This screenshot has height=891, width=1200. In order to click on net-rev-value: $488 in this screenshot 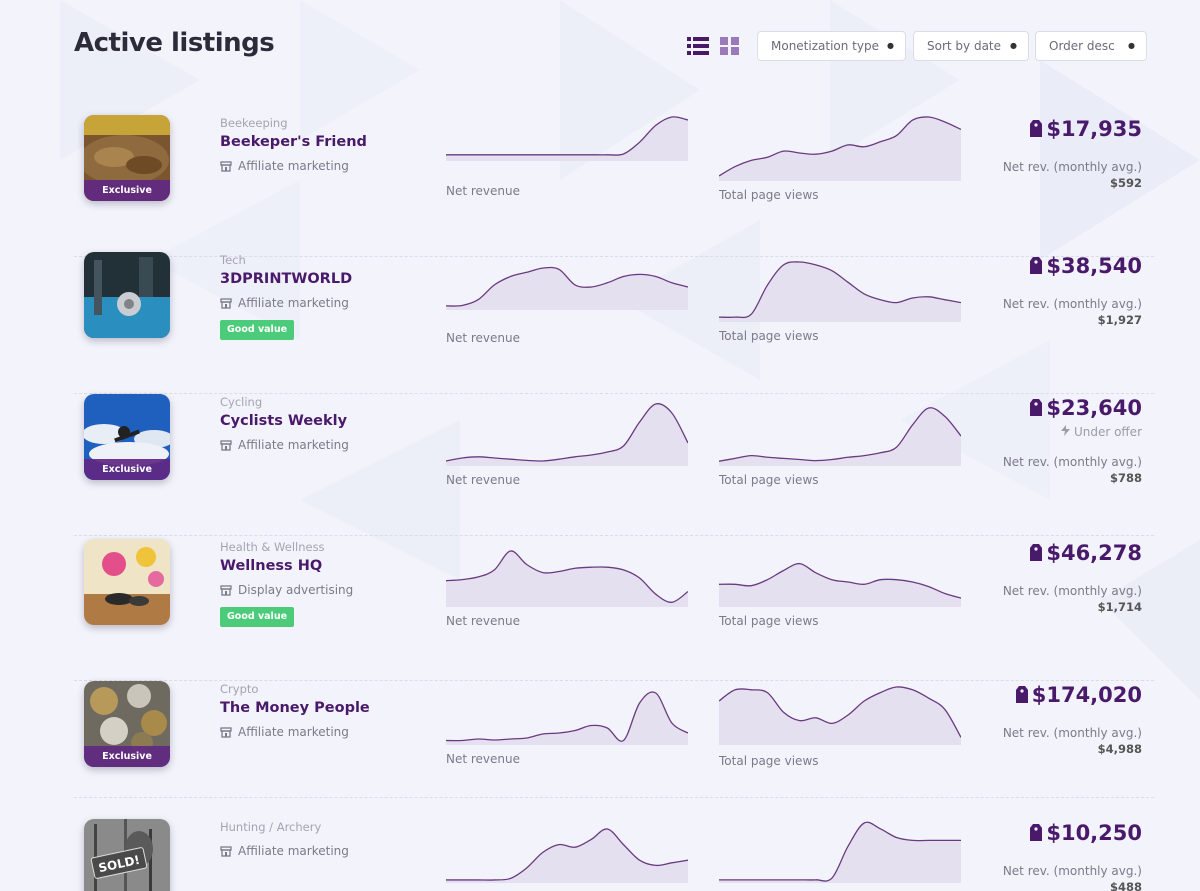, I will do `click(1125, 885)`.